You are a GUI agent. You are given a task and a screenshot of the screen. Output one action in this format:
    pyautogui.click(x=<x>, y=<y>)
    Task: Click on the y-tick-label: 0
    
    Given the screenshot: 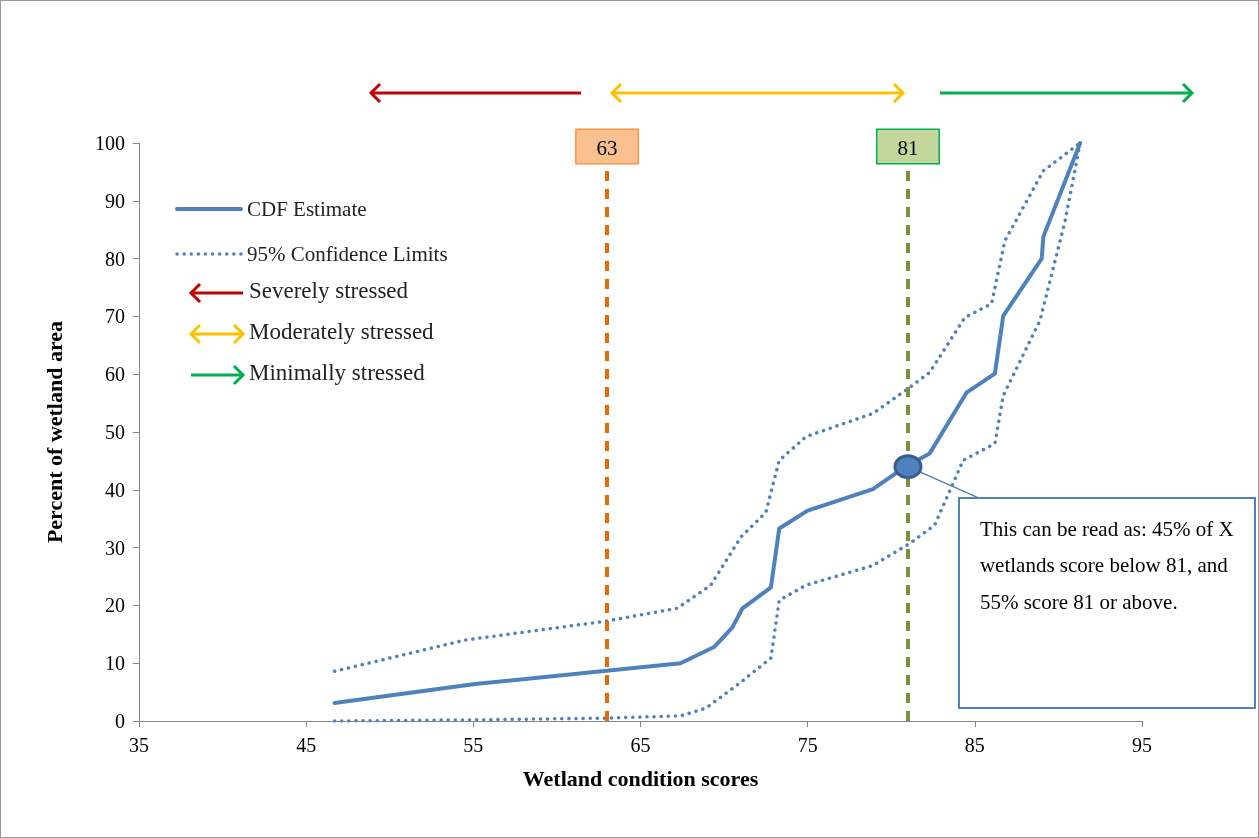 What is the action you would take?
    pyautogui.click(x=120, y=721)
    